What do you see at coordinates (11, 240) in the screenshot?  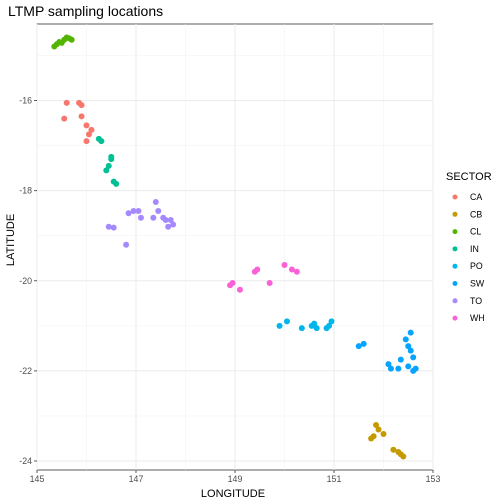 I see `y-axis-title: LATITUDE` at bounding box center [11, 240].